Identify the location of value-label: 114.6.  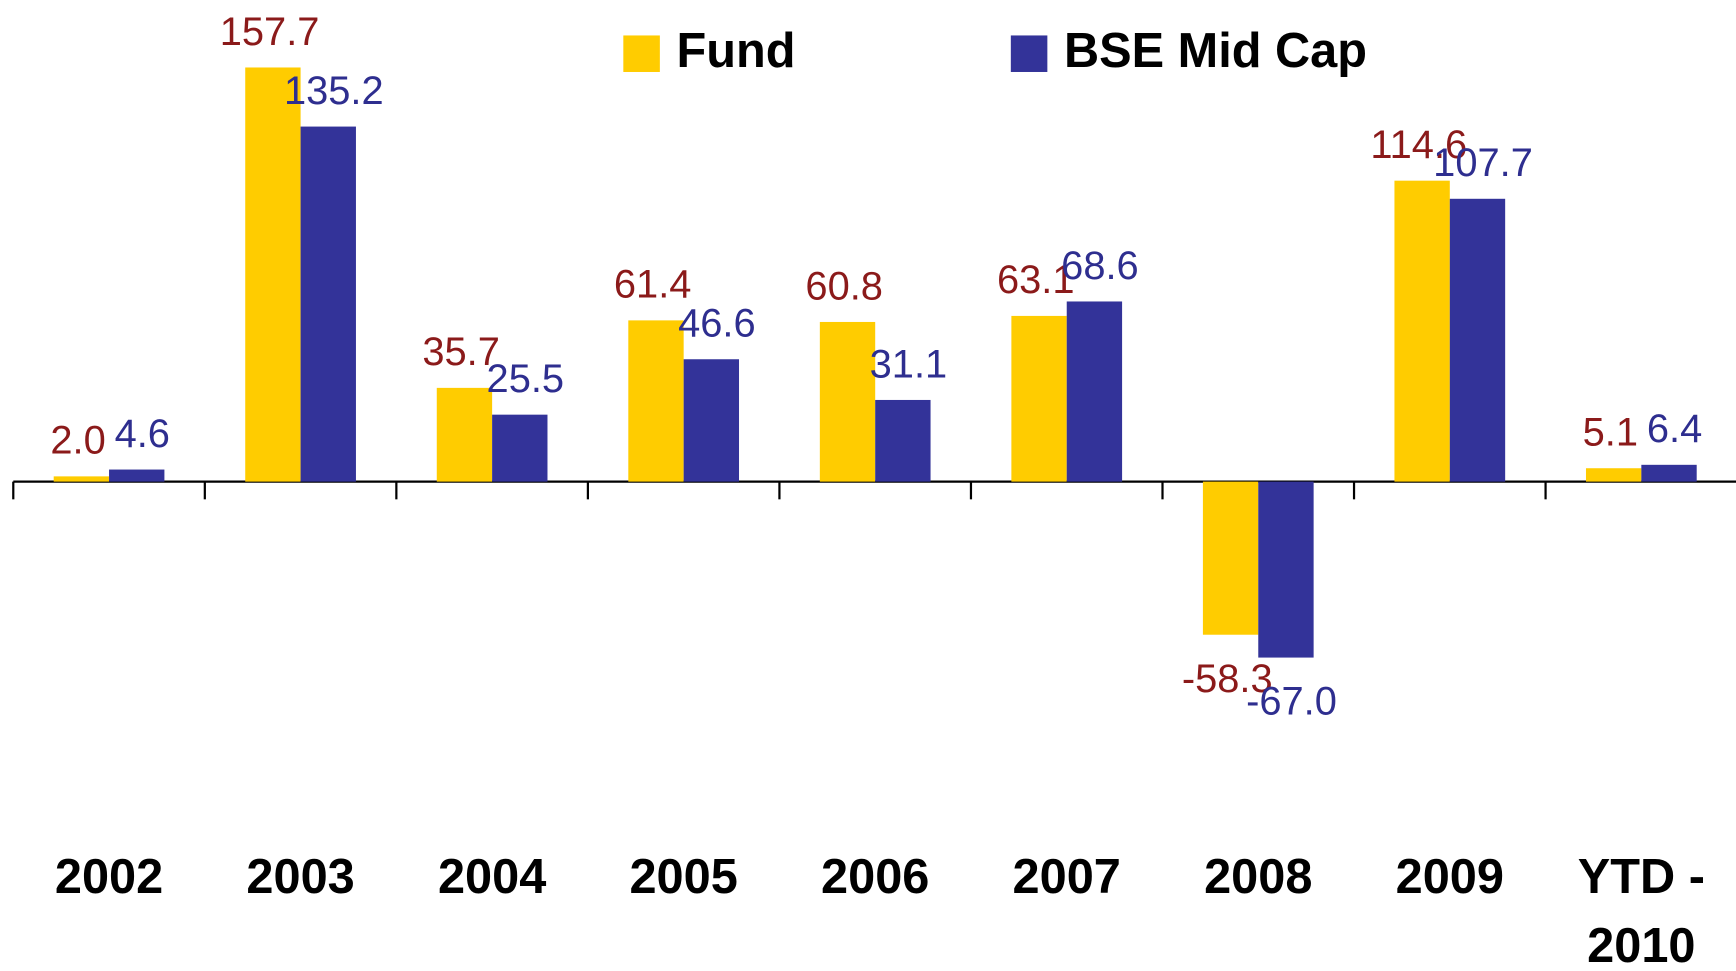
(1418, 145).